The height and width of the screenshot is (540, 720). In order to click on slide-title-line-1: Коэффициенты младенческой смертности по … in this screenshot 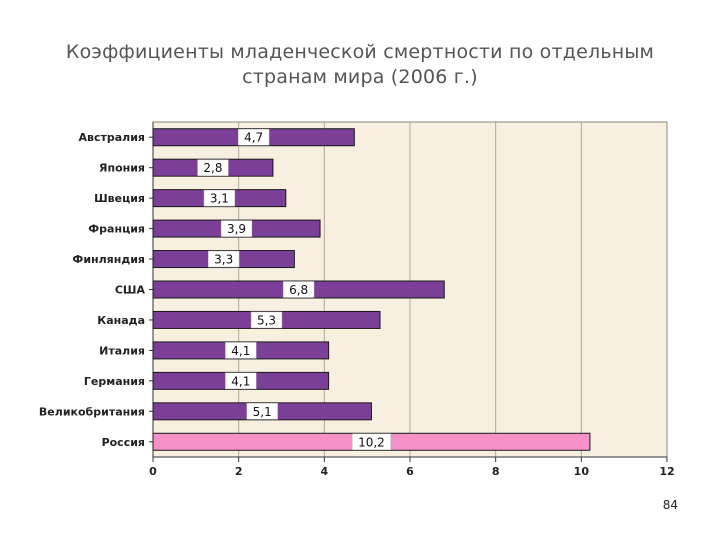, I will do `click(360, 52)`.